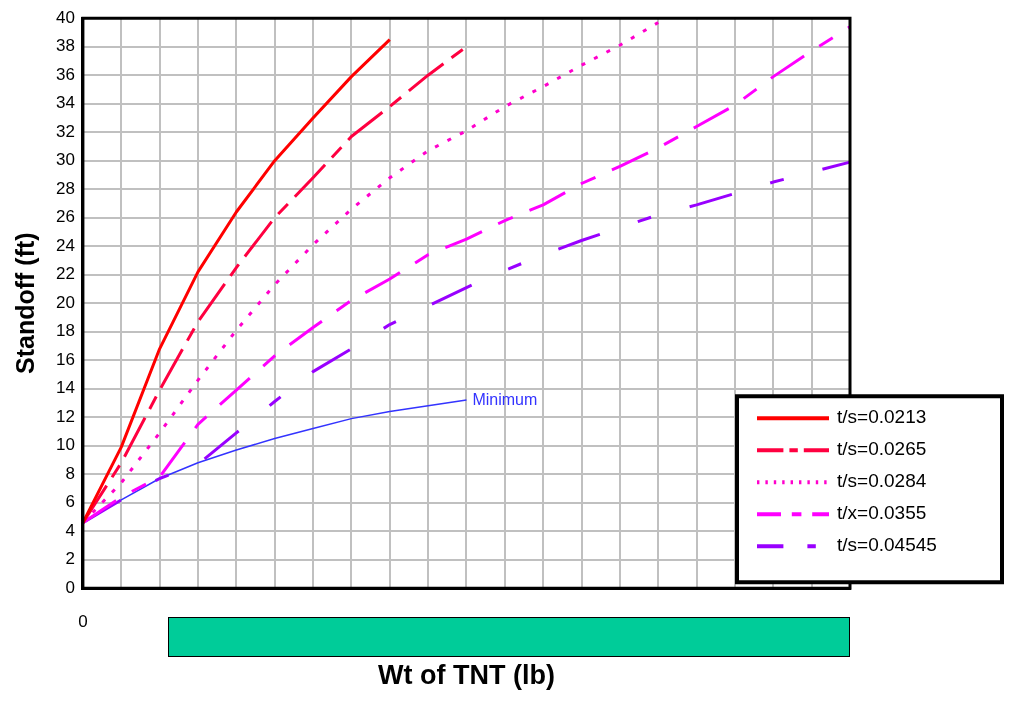 The image size is (1013, 703). Describe the element at coordinates (466, 675) in the screenshot. I see `x-axis-title: Wt of TNT (lb)` at that location.